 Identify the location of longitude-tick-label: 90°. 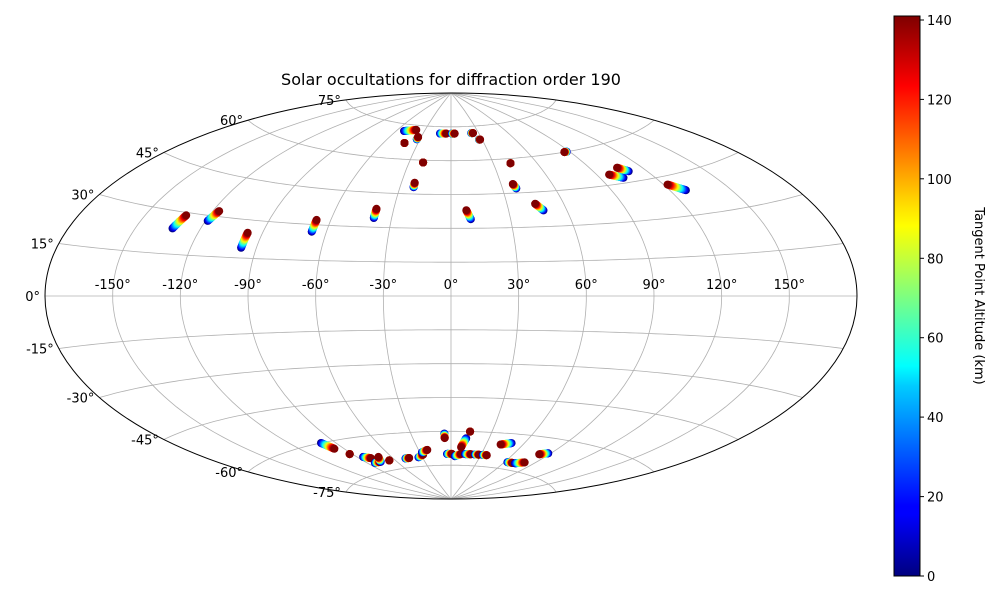
(653, 285).